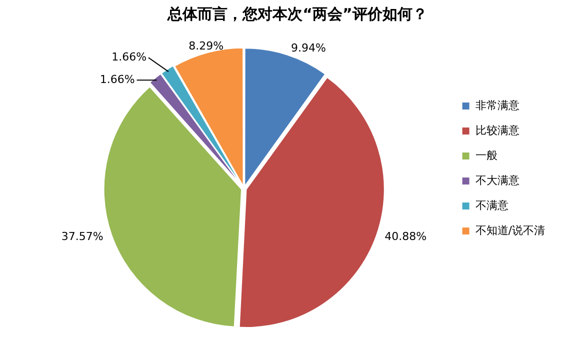 The image size is (565, 351). I want to click on legend-label: 一般, so click(486, 155).